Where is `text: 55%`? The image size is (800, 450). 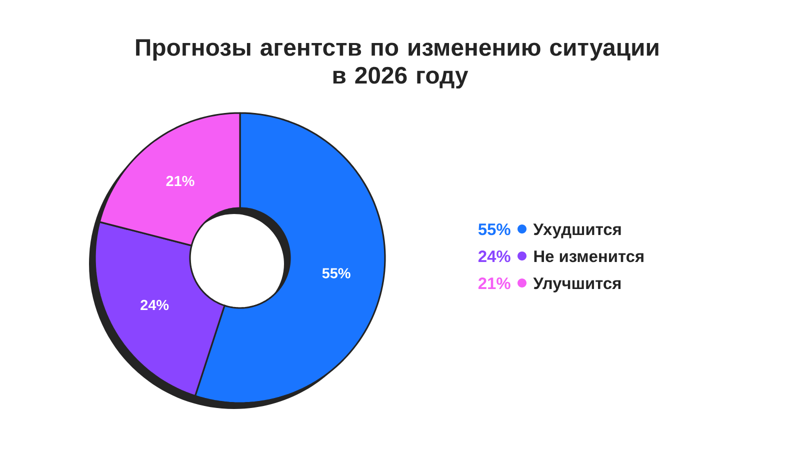 text: 55% is located at coordinates (494, 230).